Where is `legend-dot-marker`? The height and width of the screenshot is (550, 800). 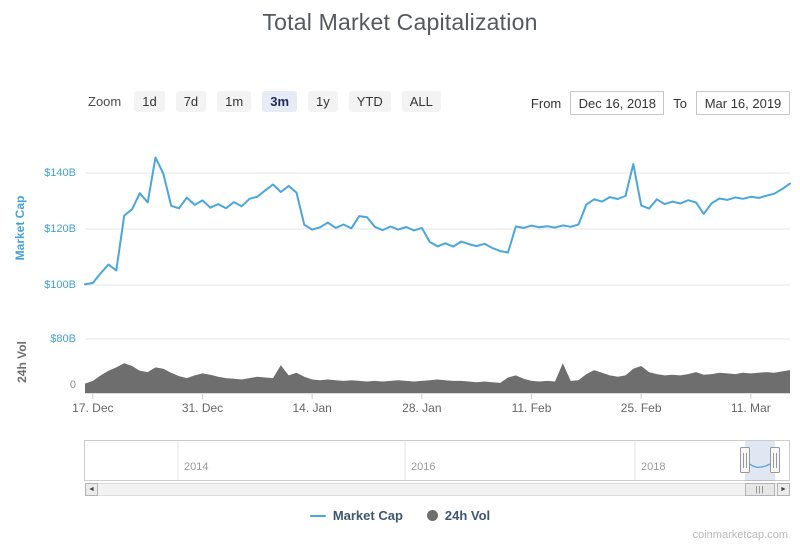 legend-dot-marker is located at coordinates (432, 515).